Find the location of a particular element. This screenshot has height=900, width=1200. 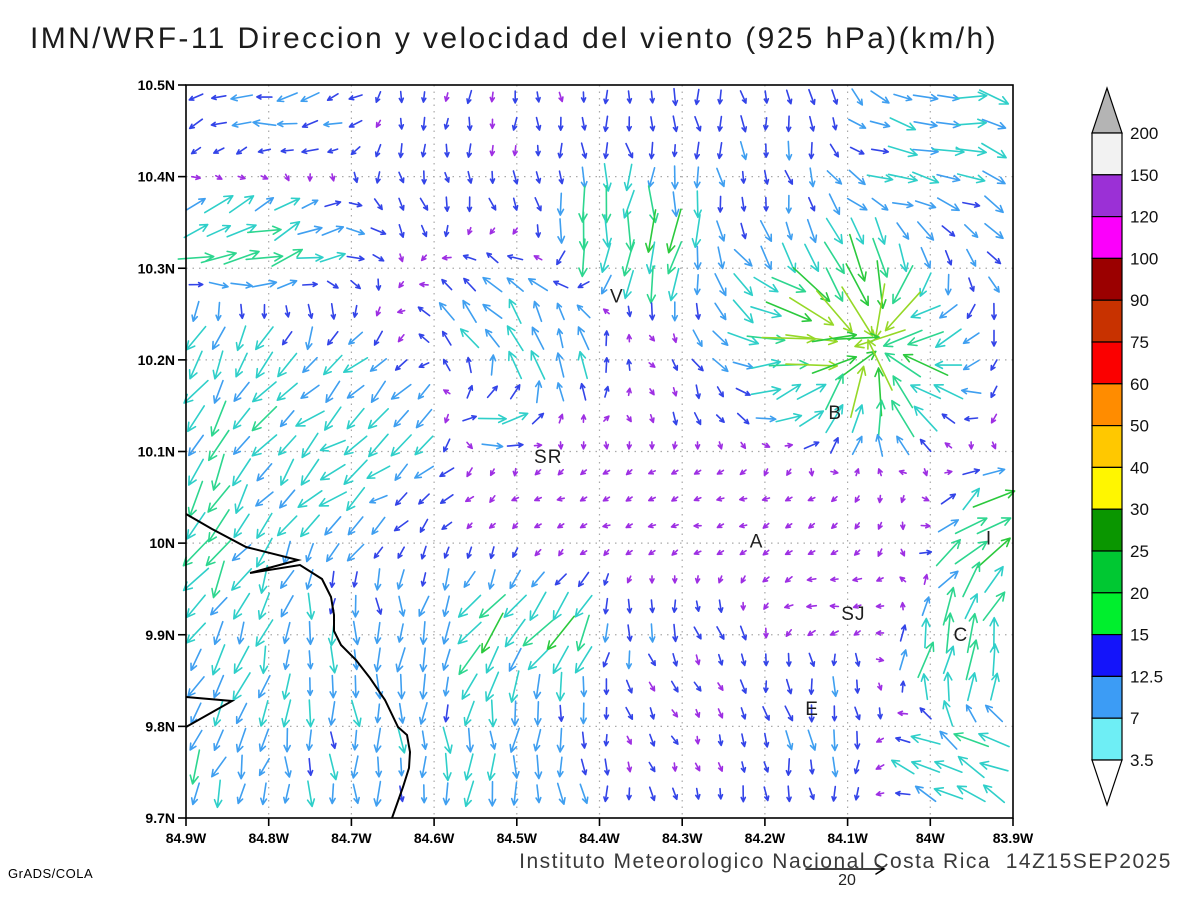

reference-vector-arrow is located at coordinates (845, 869).